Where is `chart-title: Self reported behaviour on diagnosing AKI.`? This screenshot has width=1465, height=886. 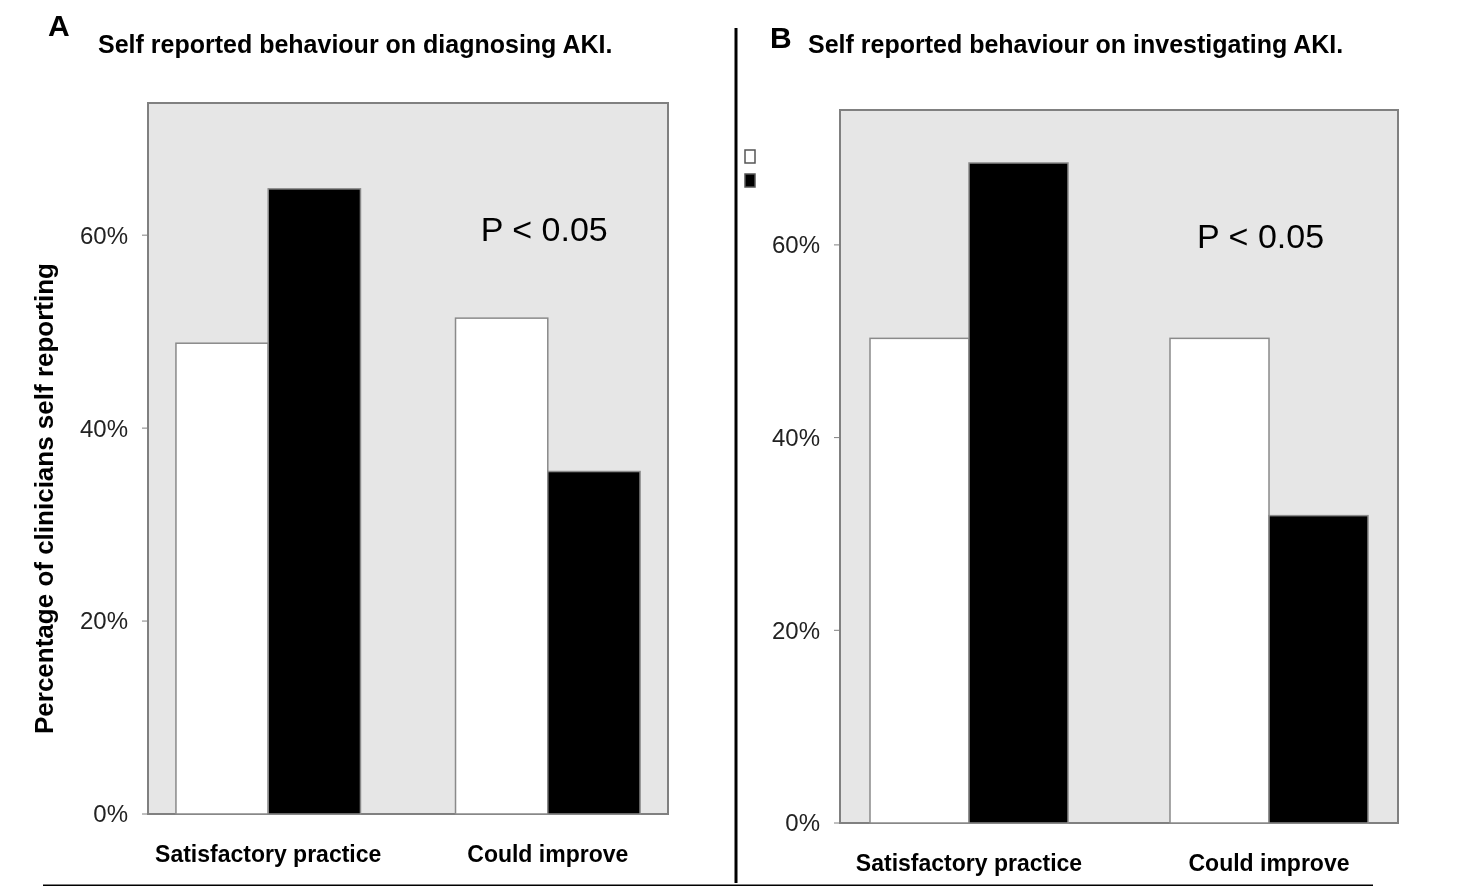 chart-title: Self reported behaviour on diagnosing AKI. is located at coordinates (355, 44).